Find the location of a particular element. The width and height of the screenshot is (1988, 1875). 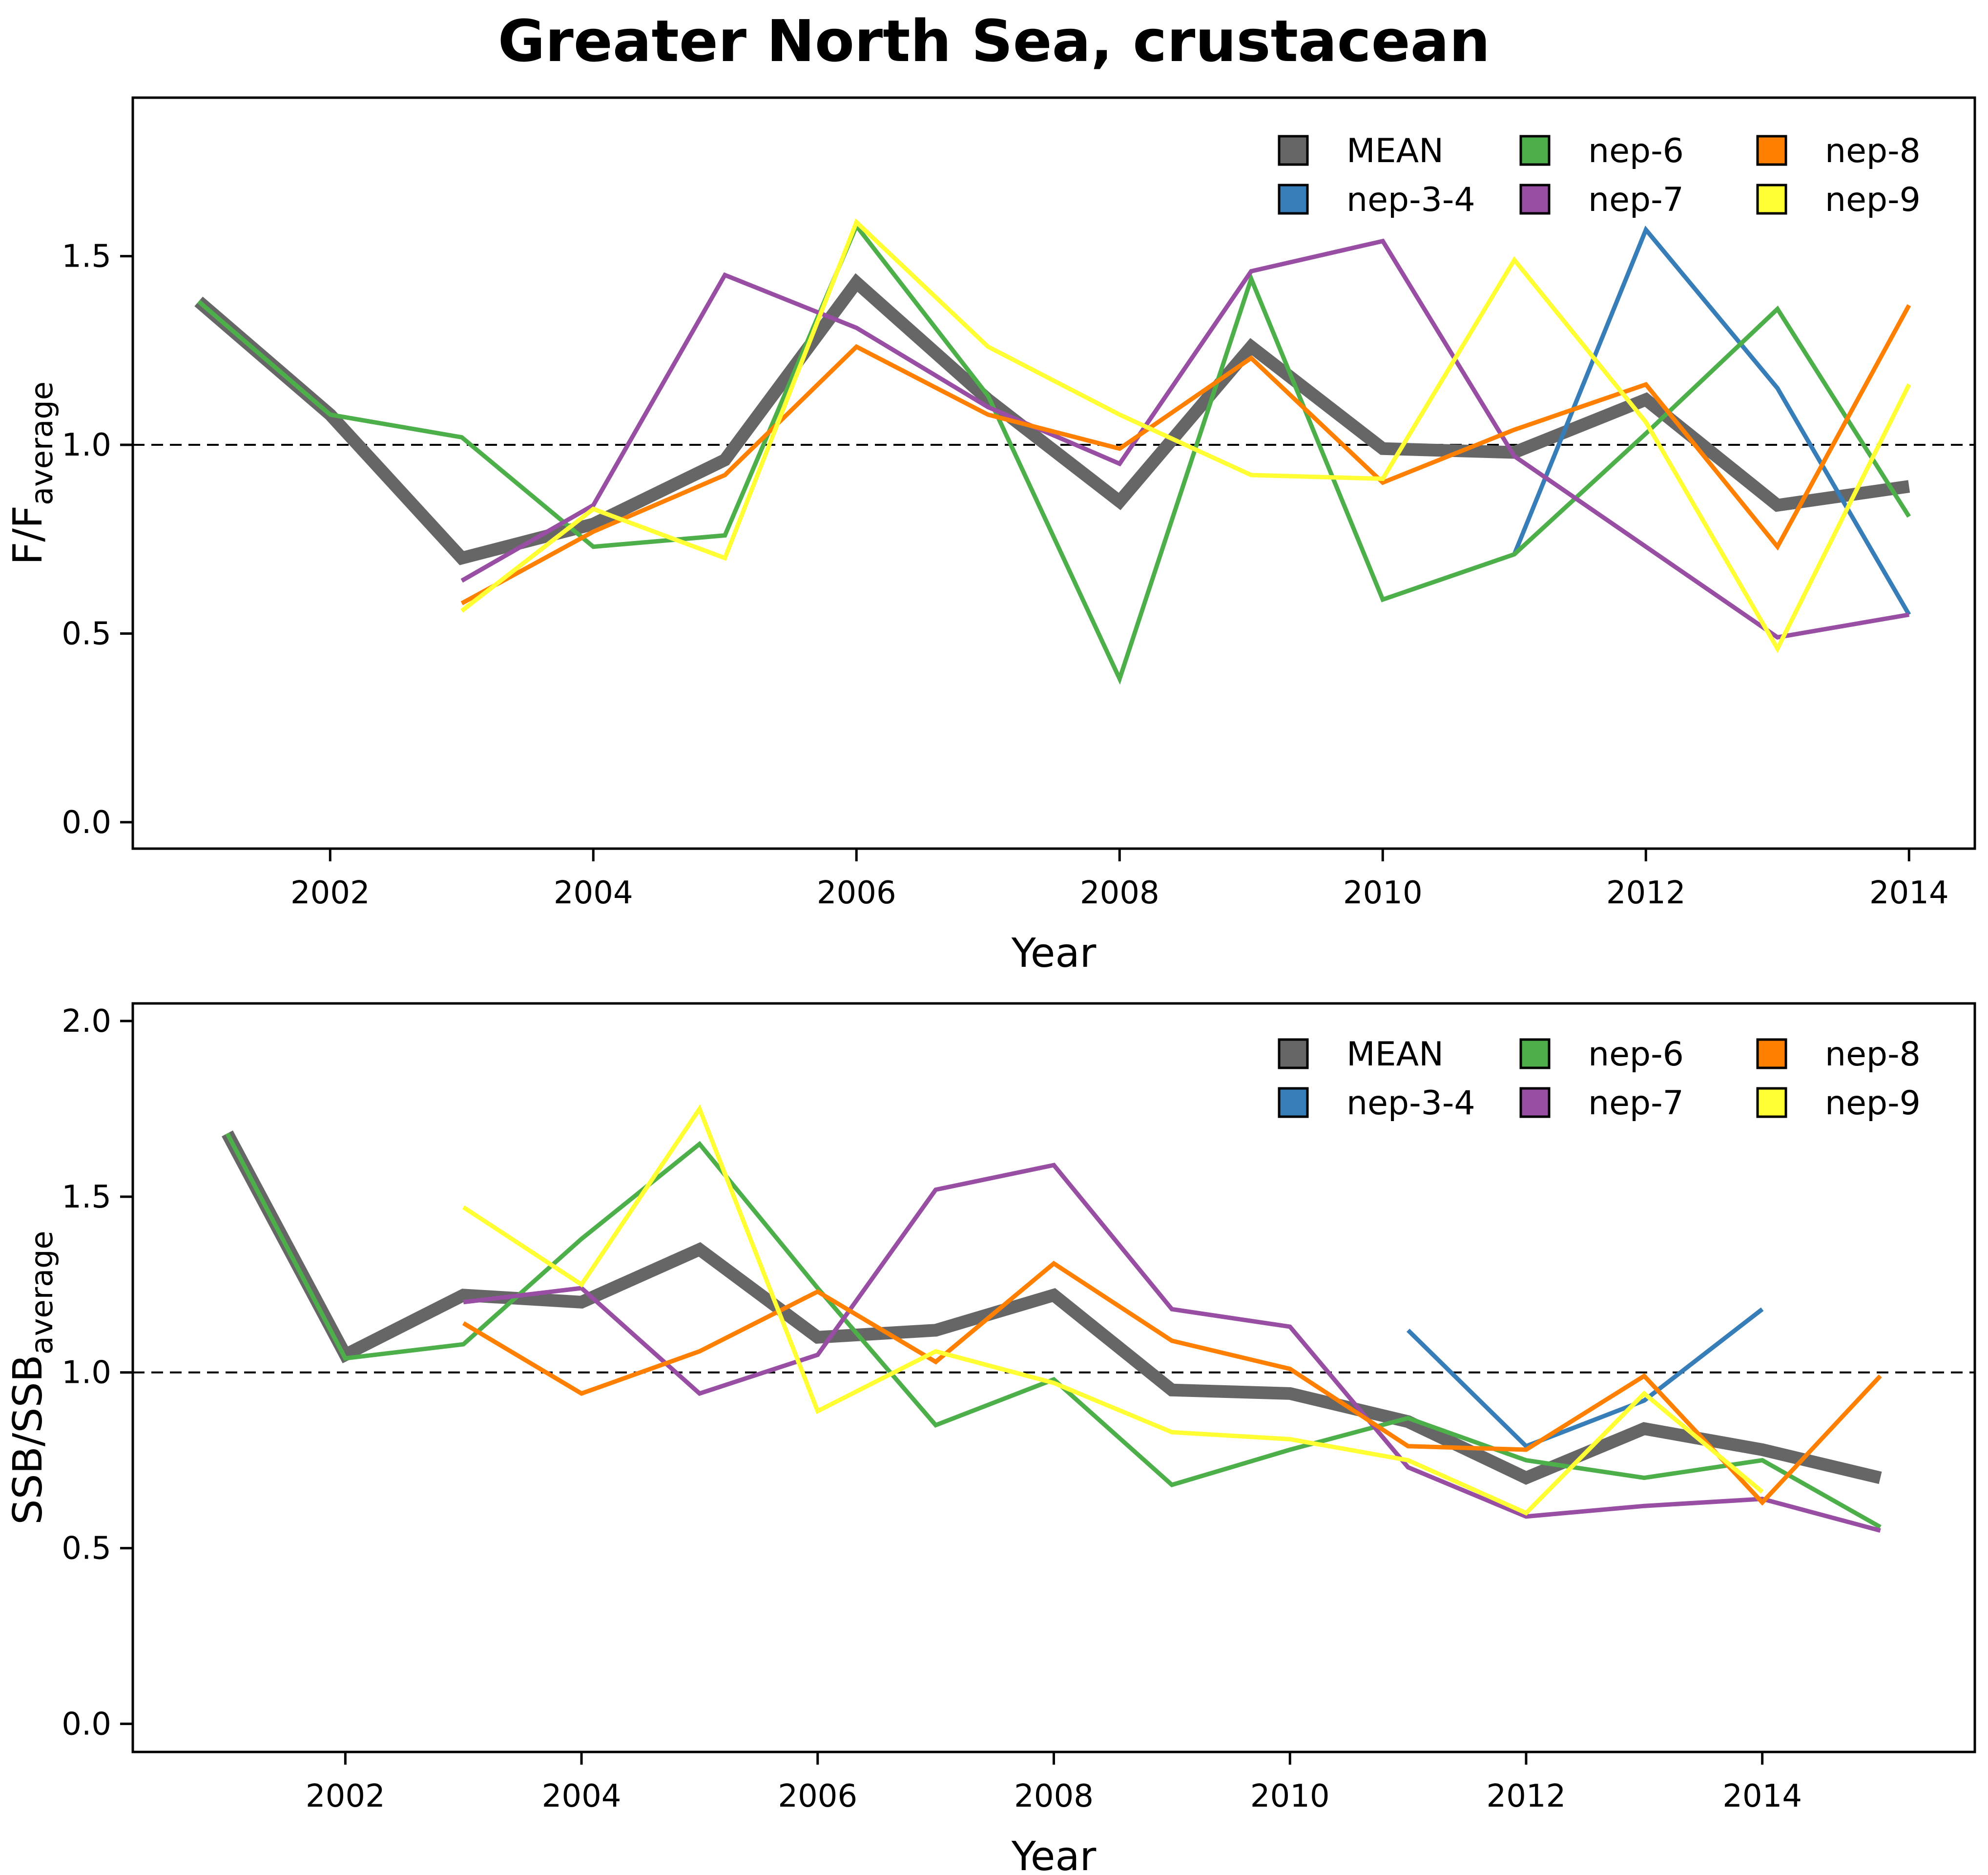

y-axis-title-base: F/F is located at coordinates (28, 535).